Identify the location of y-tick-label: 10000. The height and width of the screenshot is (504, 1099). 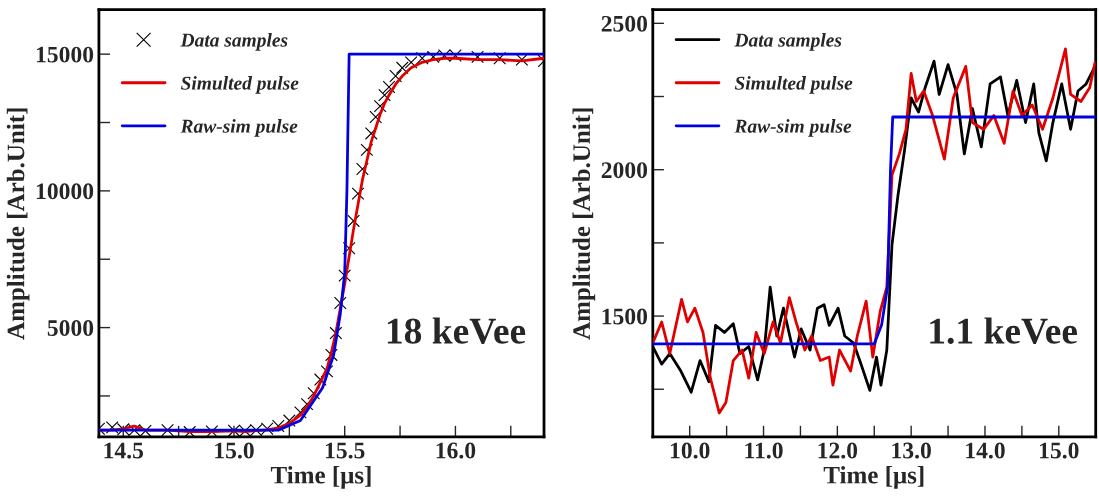
(65, 191).